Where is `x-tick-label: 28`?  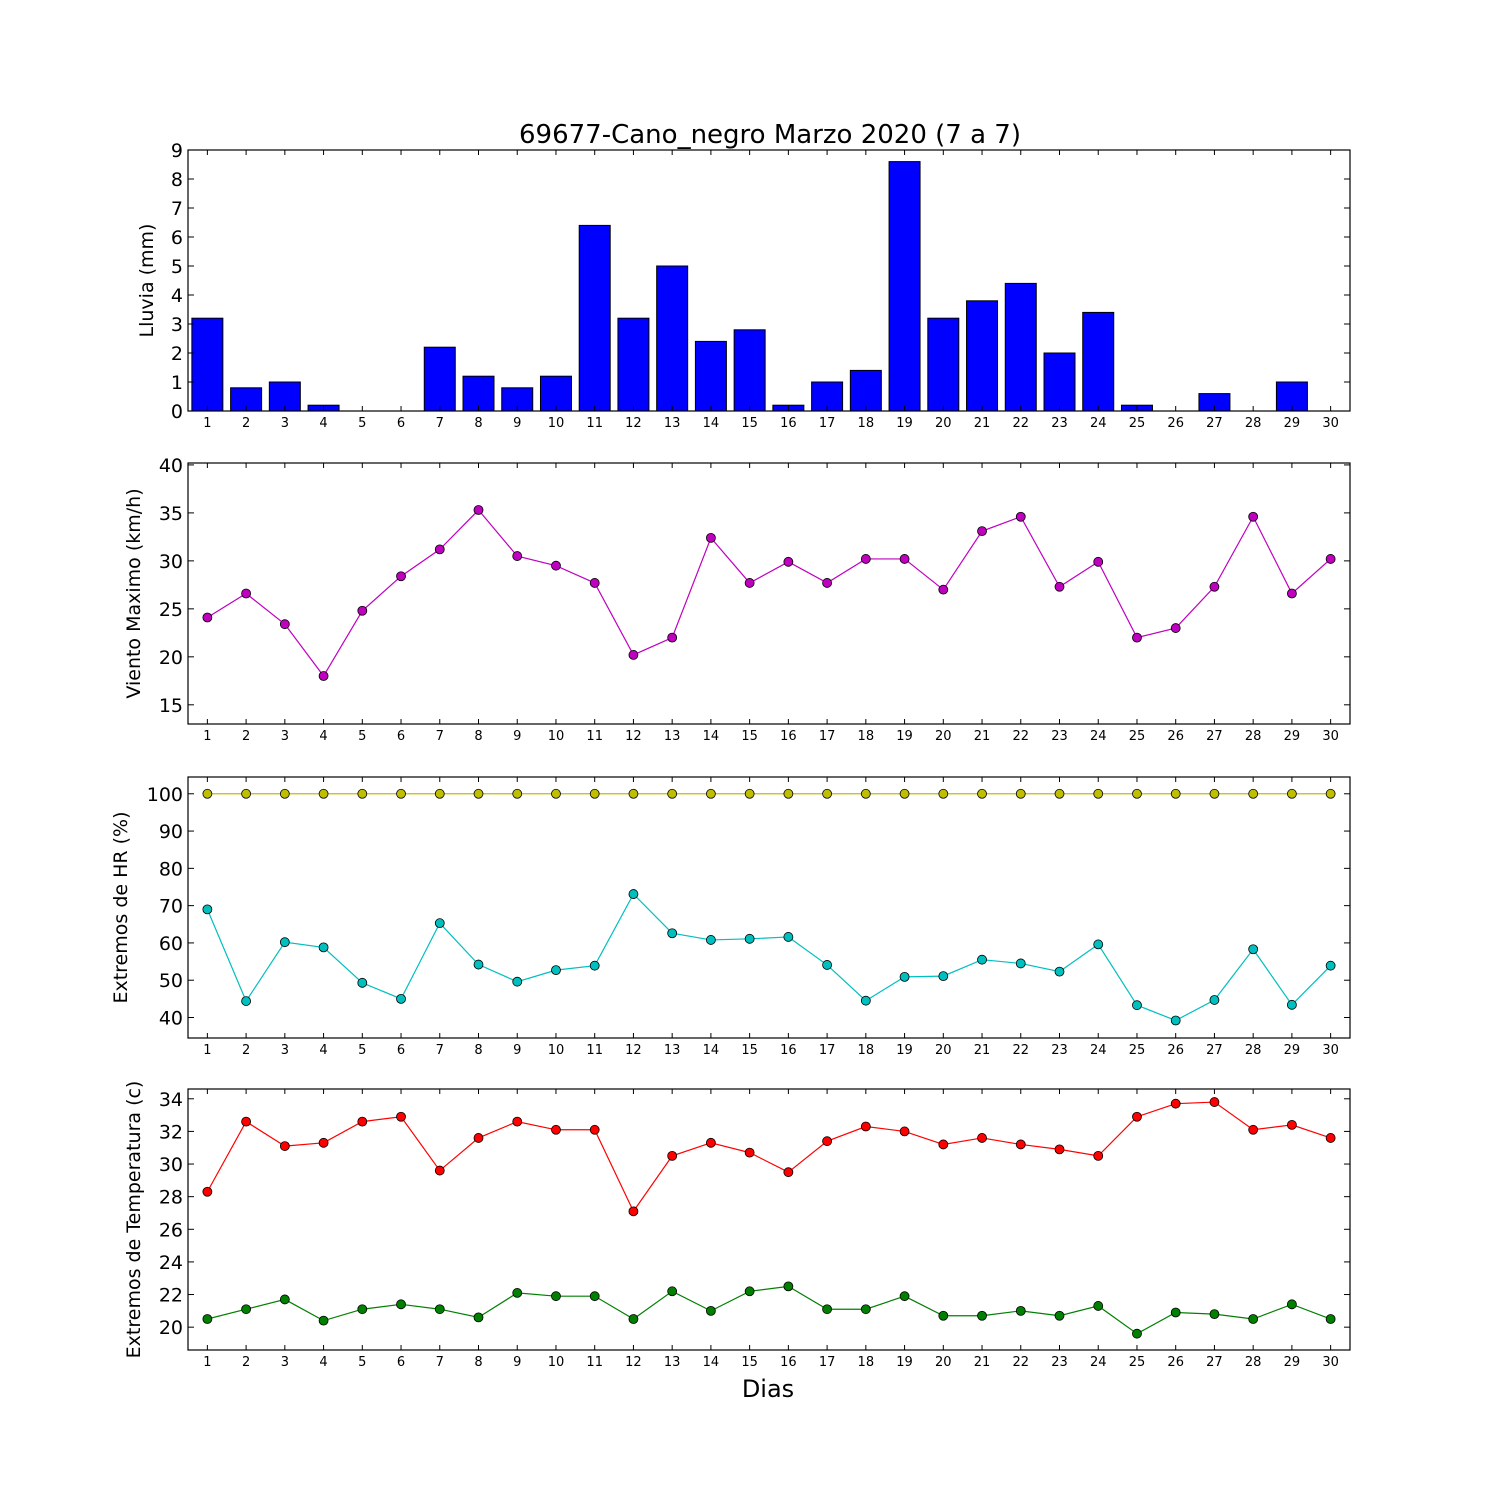
x-tick-label: 28 is located at coordinates (1253, 423).